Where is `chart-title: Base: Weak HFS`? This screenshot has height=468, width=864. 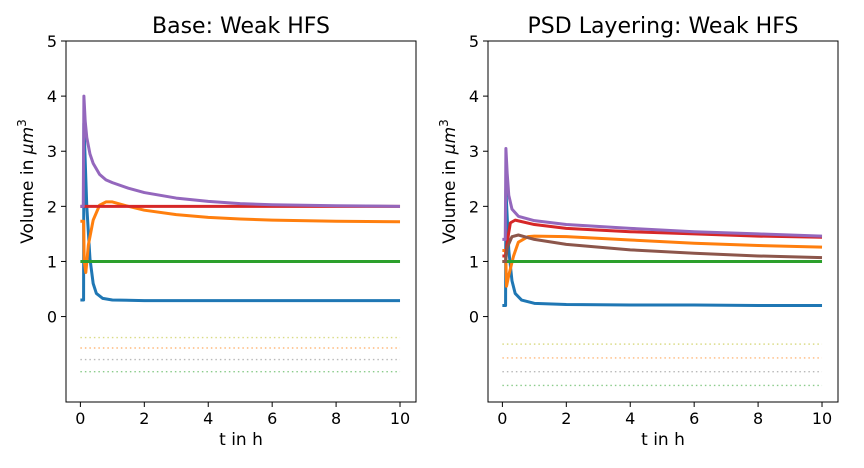 chart-title: Base: Weak HFS is located at coordinates (241, 26).